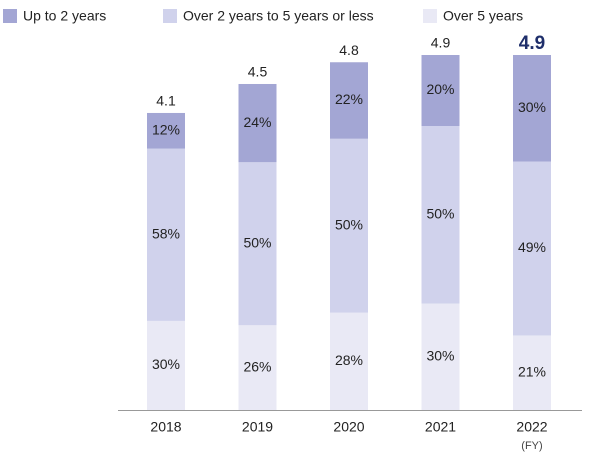 The width and height of the screenshot is (601, 463). I want to click on segment-label: 22%, so click(349, 99).